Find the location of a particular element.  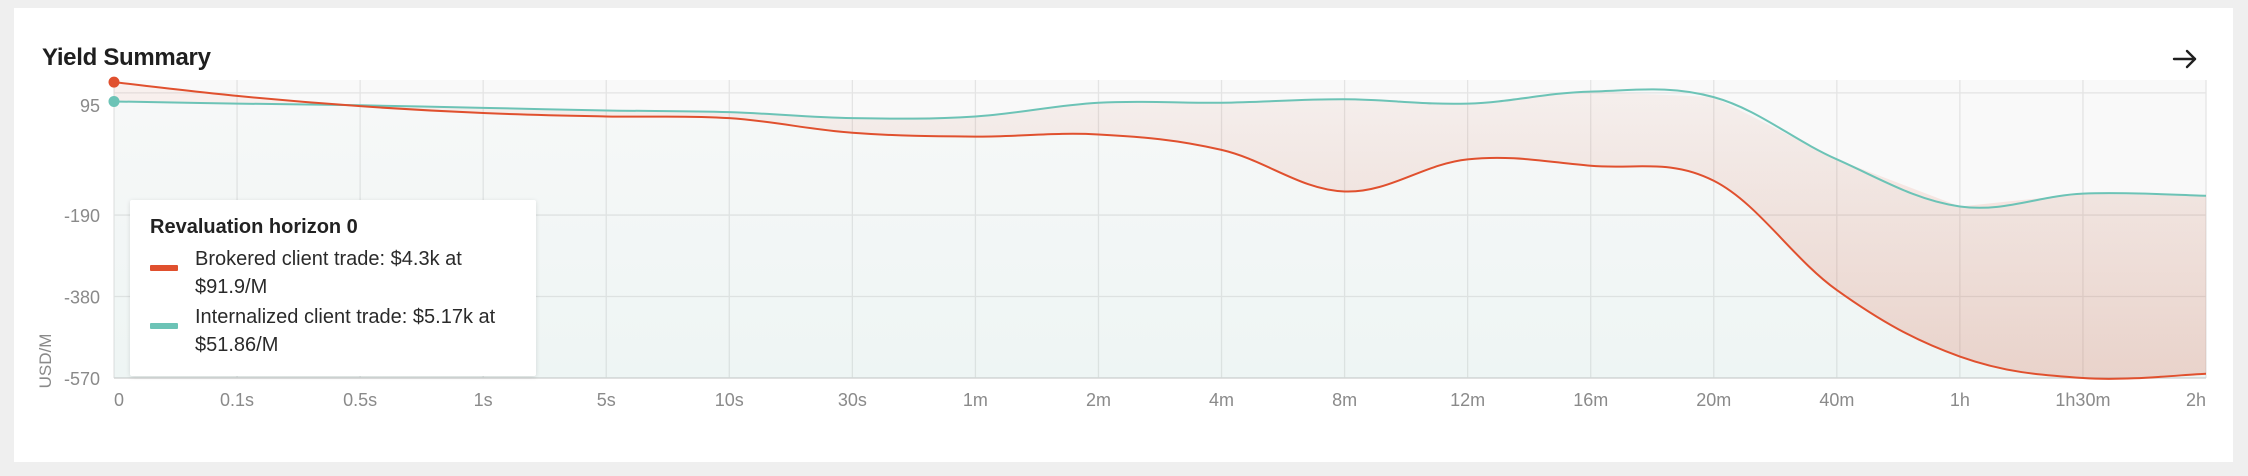

marker-internalized-start is located at coordinates (114, 101).